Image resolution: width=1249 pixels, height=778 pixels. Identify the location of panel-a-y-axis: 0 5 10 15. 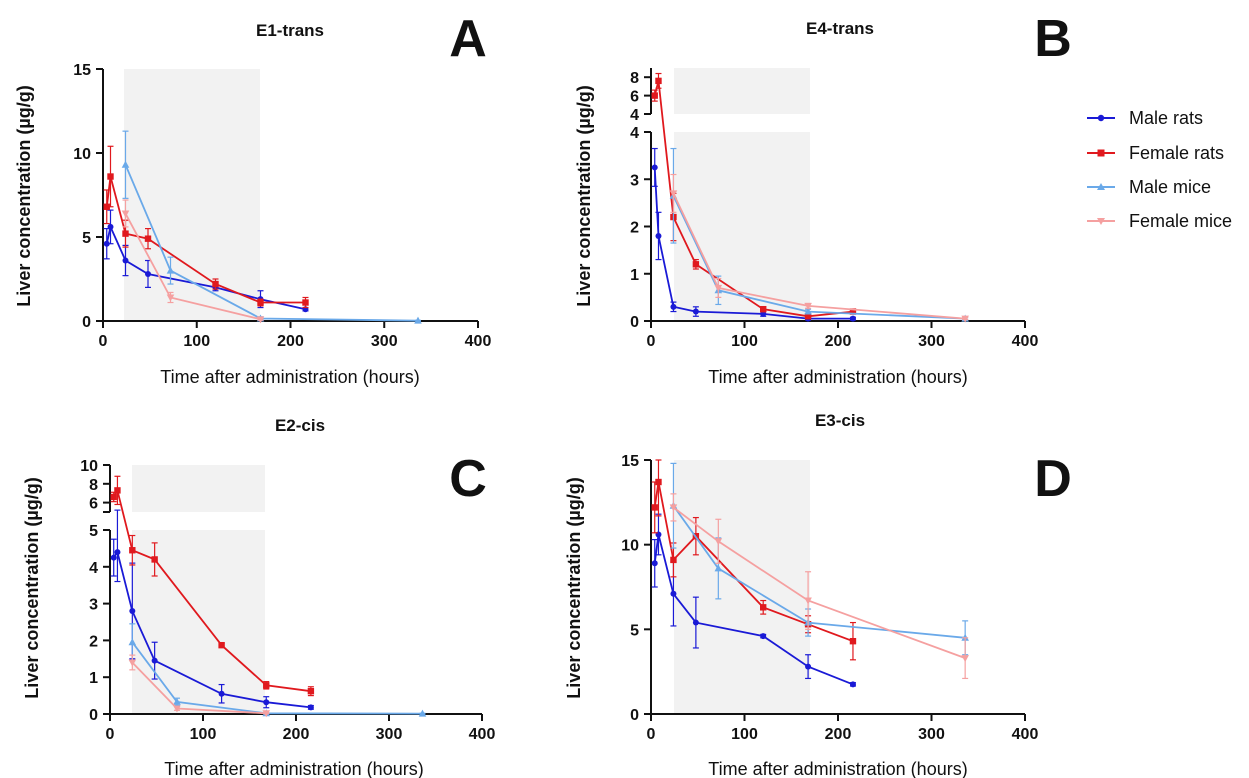
(88, 196).